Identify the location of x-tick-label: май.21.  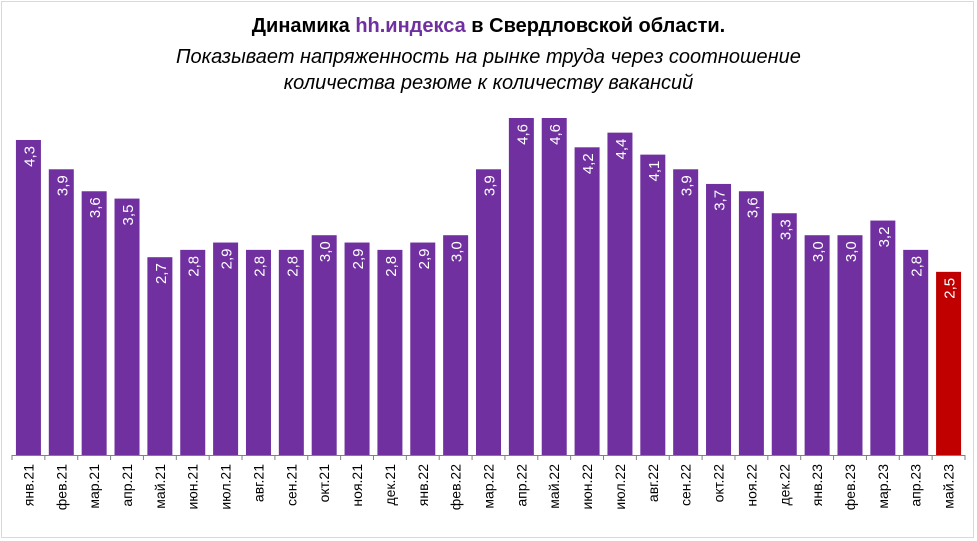
(160, 486).